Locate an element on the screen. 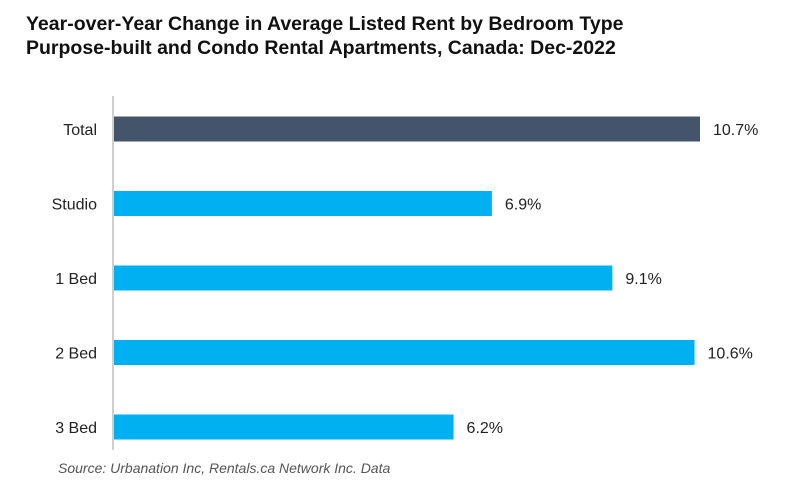 The image size is (800, 491). value-label: 9.1% is located at coordinates (643, 279).